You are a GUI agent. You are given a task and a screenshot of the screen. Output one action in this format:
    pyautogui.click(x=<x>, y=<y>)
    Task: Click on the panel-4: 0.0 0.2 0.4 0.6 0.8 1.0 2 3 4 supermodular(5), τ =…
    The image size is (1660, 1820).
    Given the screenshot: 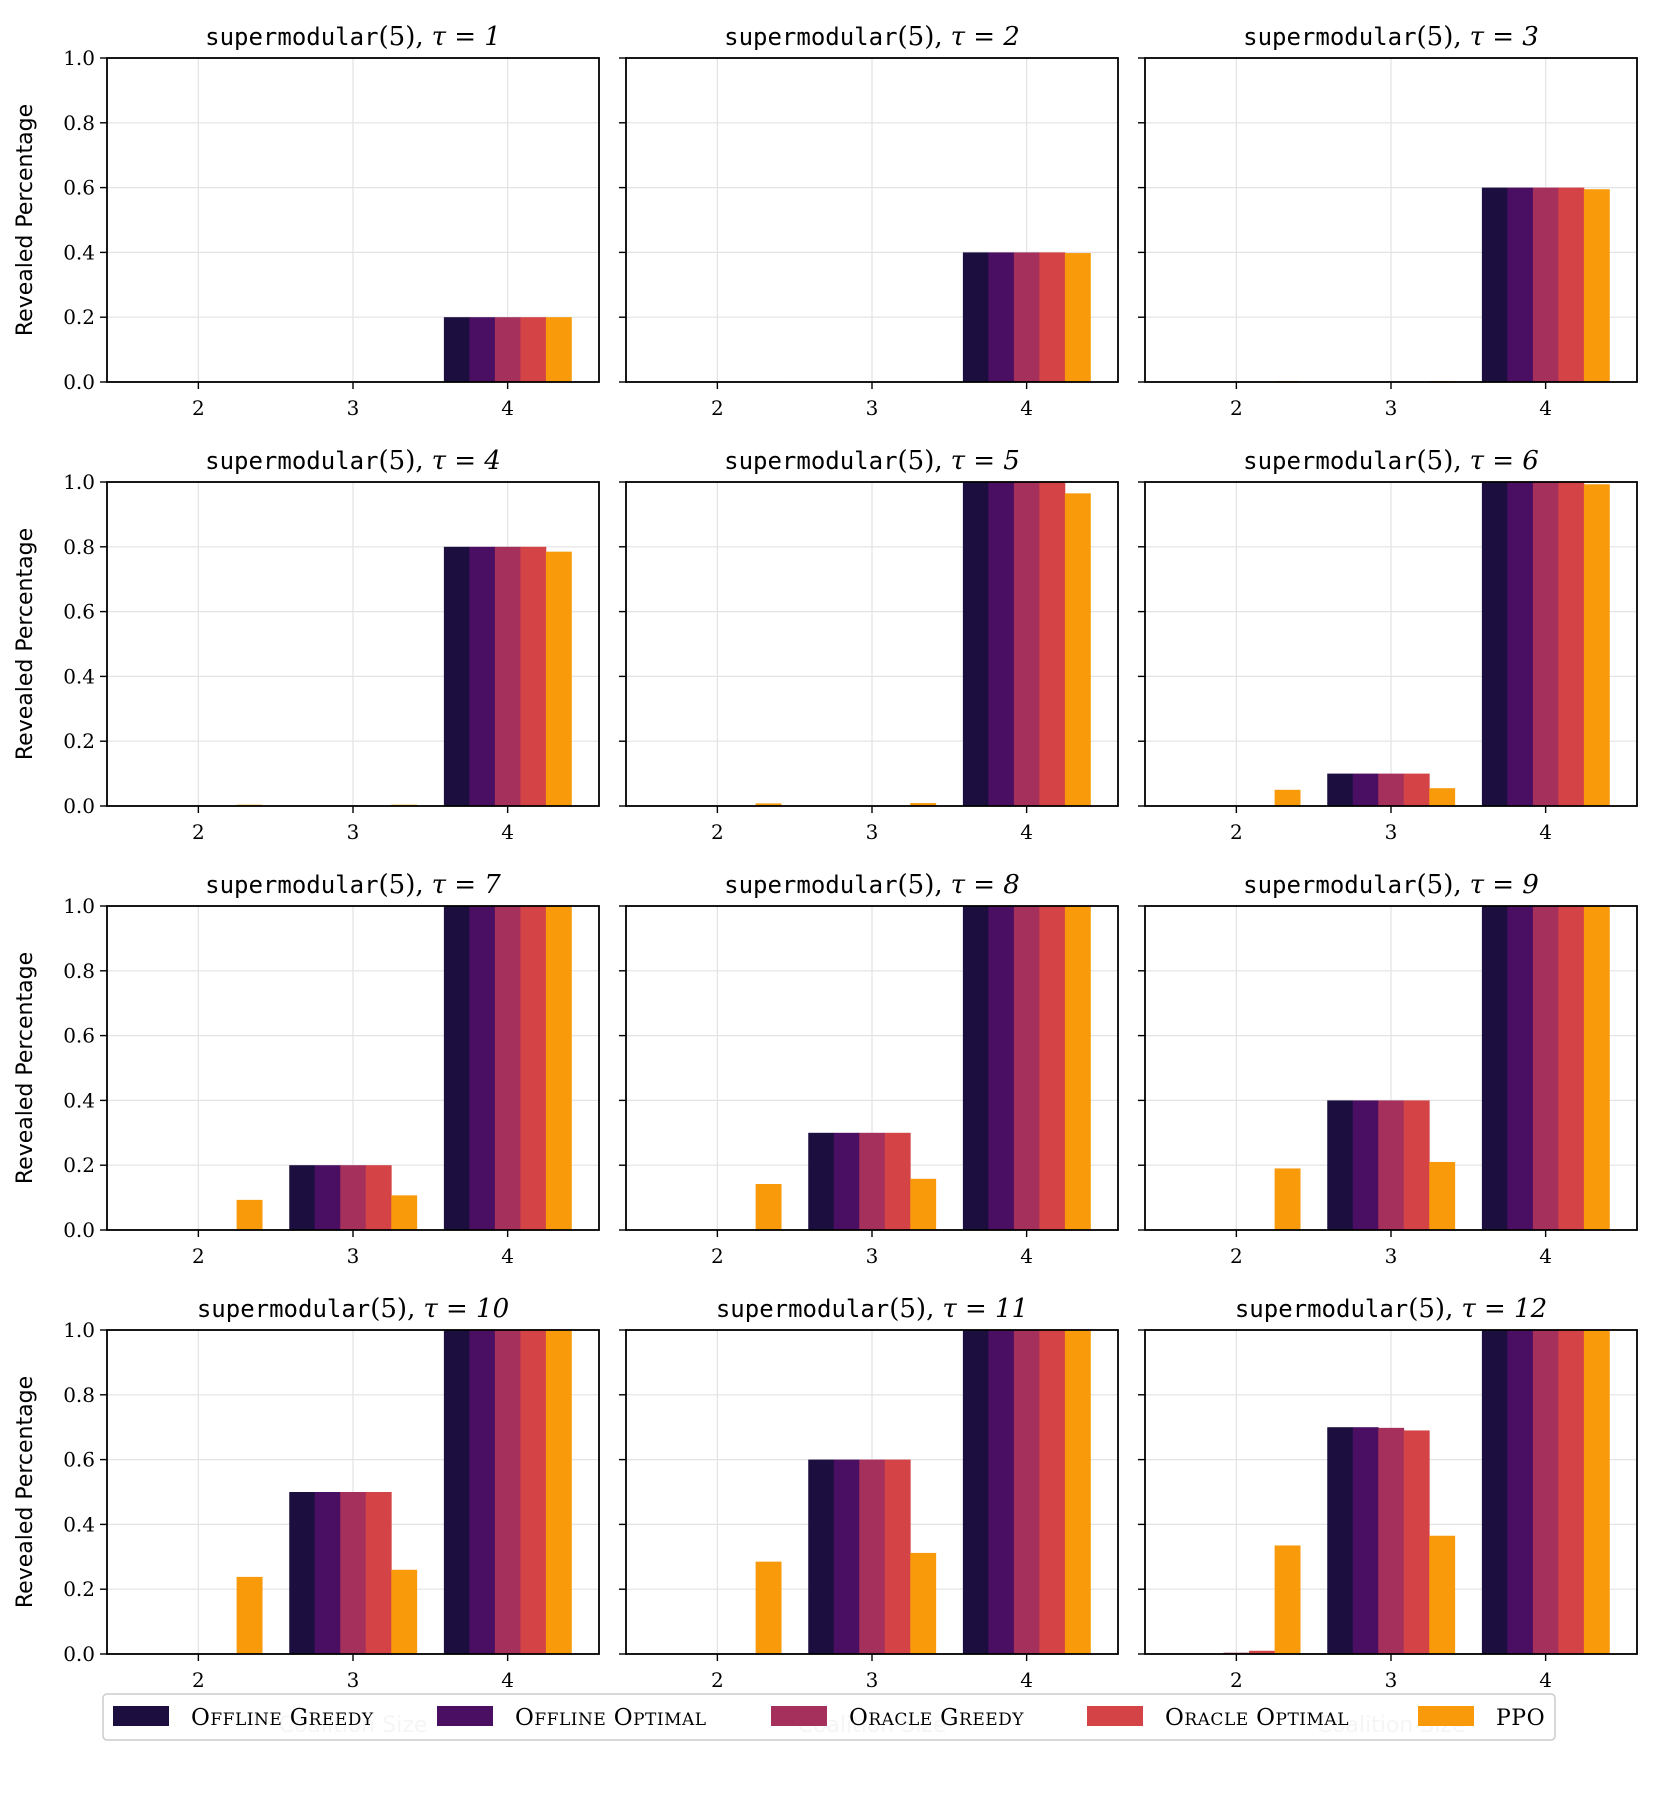 What is the action you would take?
    pyautogui.click(x=306, y=645)
    